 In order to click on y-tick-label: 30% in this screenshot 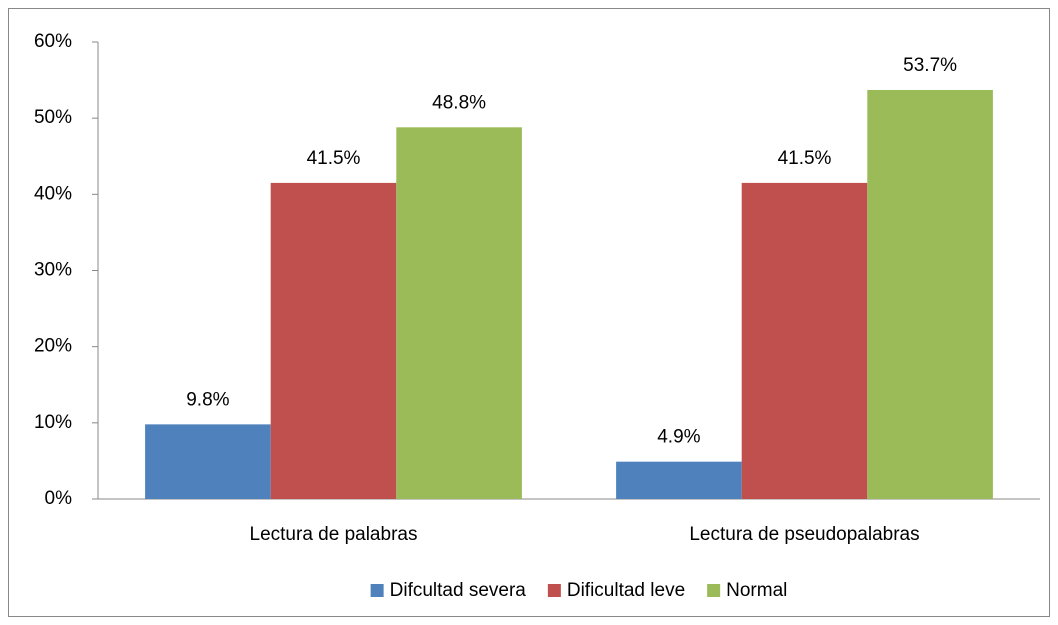, I will do `click(53, 270)`.